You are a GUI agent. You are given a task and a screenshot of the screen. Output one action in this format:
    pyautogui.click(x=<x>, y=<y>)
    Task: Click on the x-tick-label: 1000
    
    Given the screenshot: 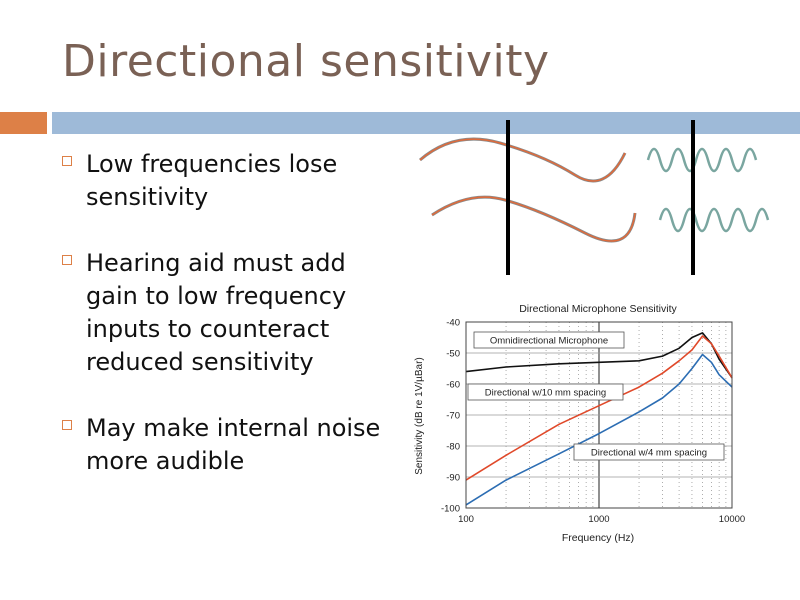 What is the action you would take?
    pyautogui.click(x=598, y=519)
    